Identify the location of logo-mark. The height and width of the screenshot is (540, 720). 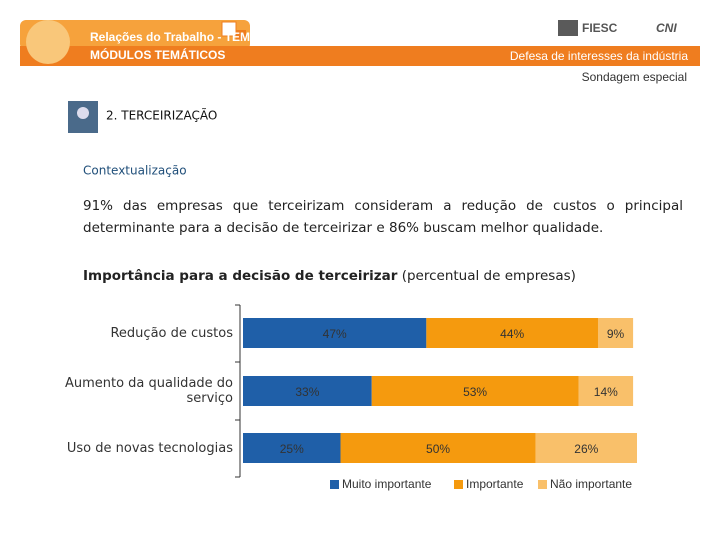
(568, 28).